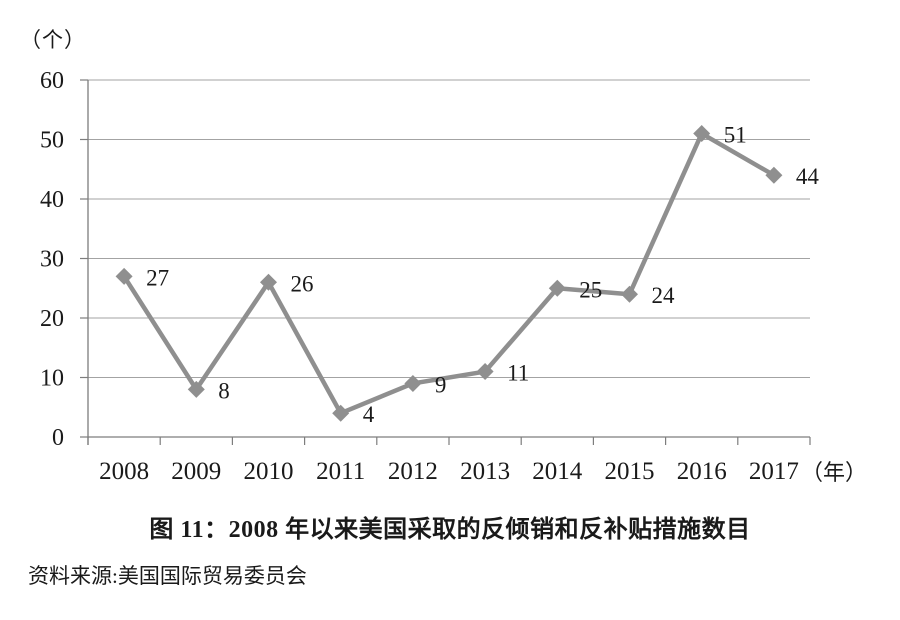  What do you see at coordinates (52, 260) in the screenshot?
I see `y-axis-tick-label: 30` at bounding box center [52, 260].